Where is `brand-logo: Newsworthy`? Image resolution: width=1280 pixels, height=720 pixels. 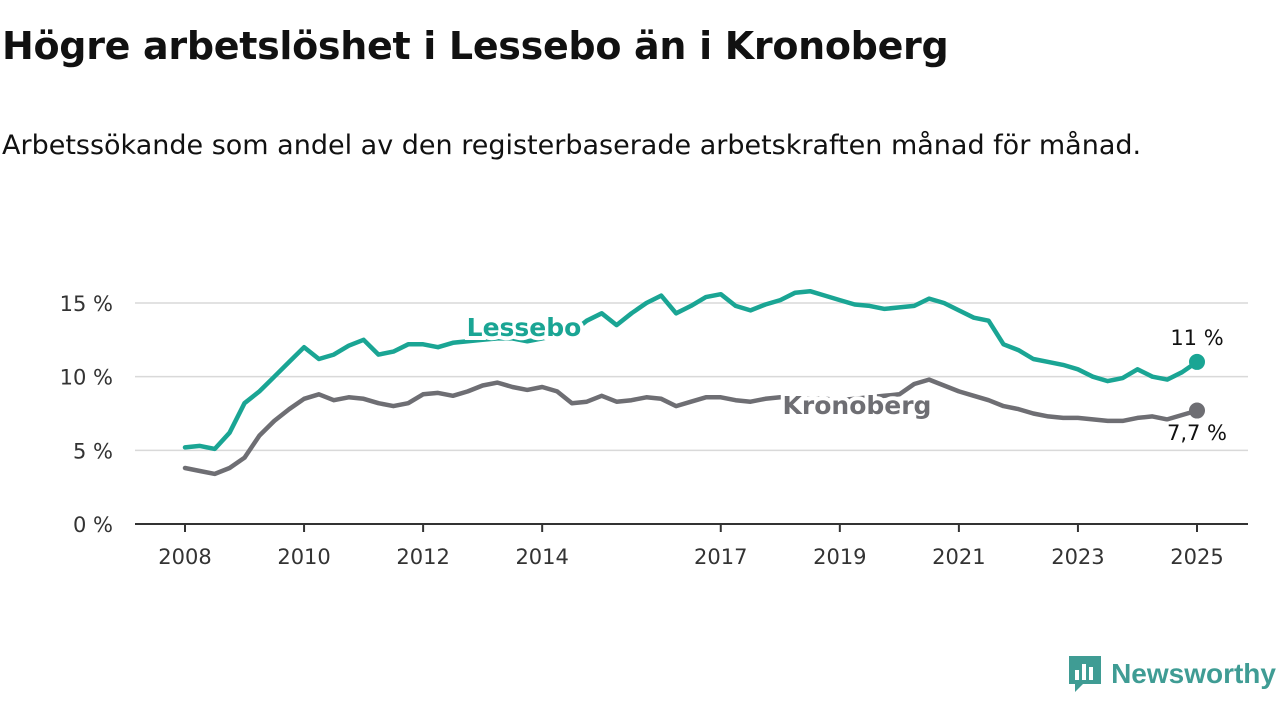
brand-logo: Newsworthy is located at coordinates (1171, 674).